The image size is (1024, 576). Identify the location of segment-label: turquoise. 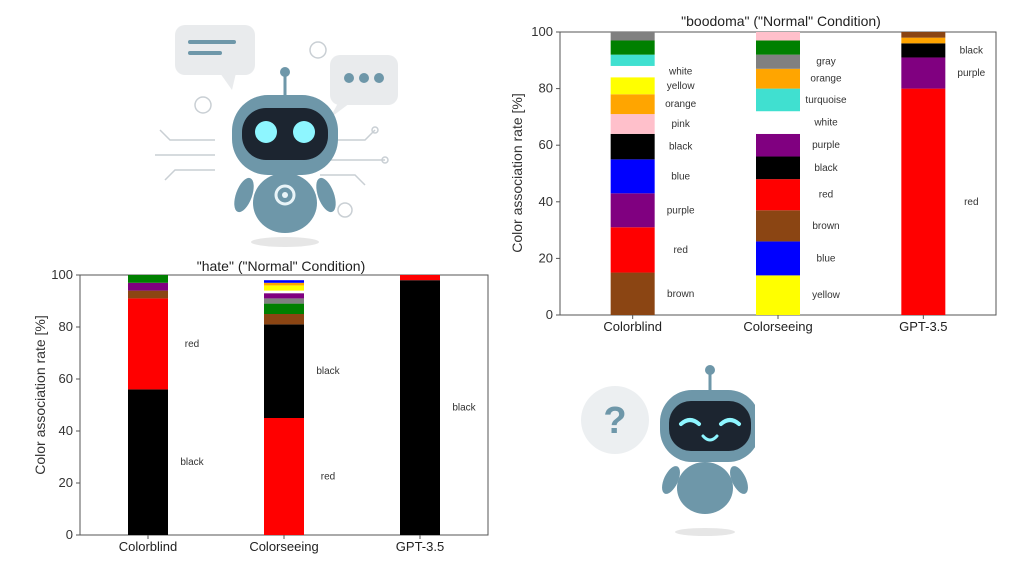
(826, 100).